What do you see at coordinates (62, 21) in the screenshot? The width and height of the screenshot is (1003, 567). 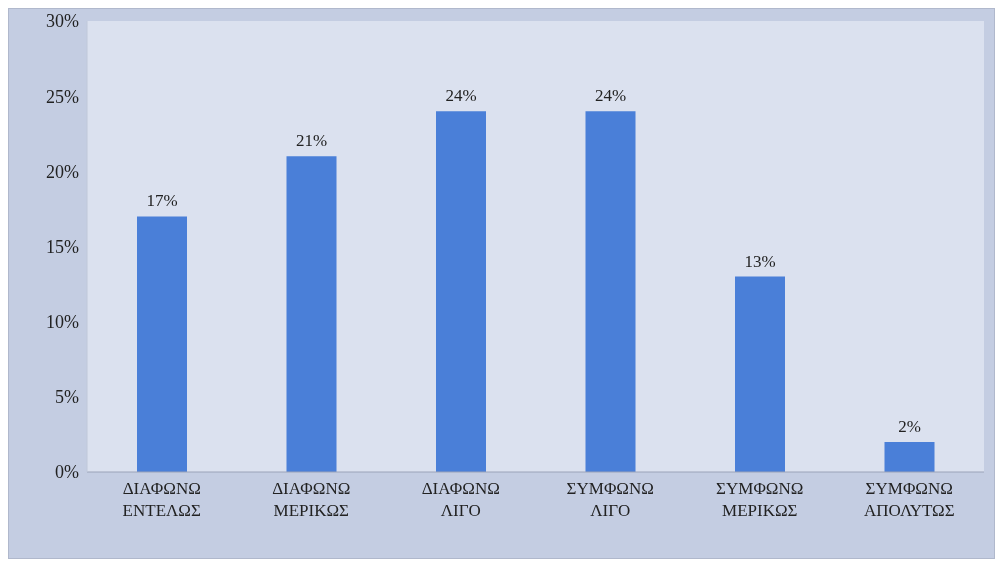 I see `y-tick-label: 30%` at bounding box center [62, 21].